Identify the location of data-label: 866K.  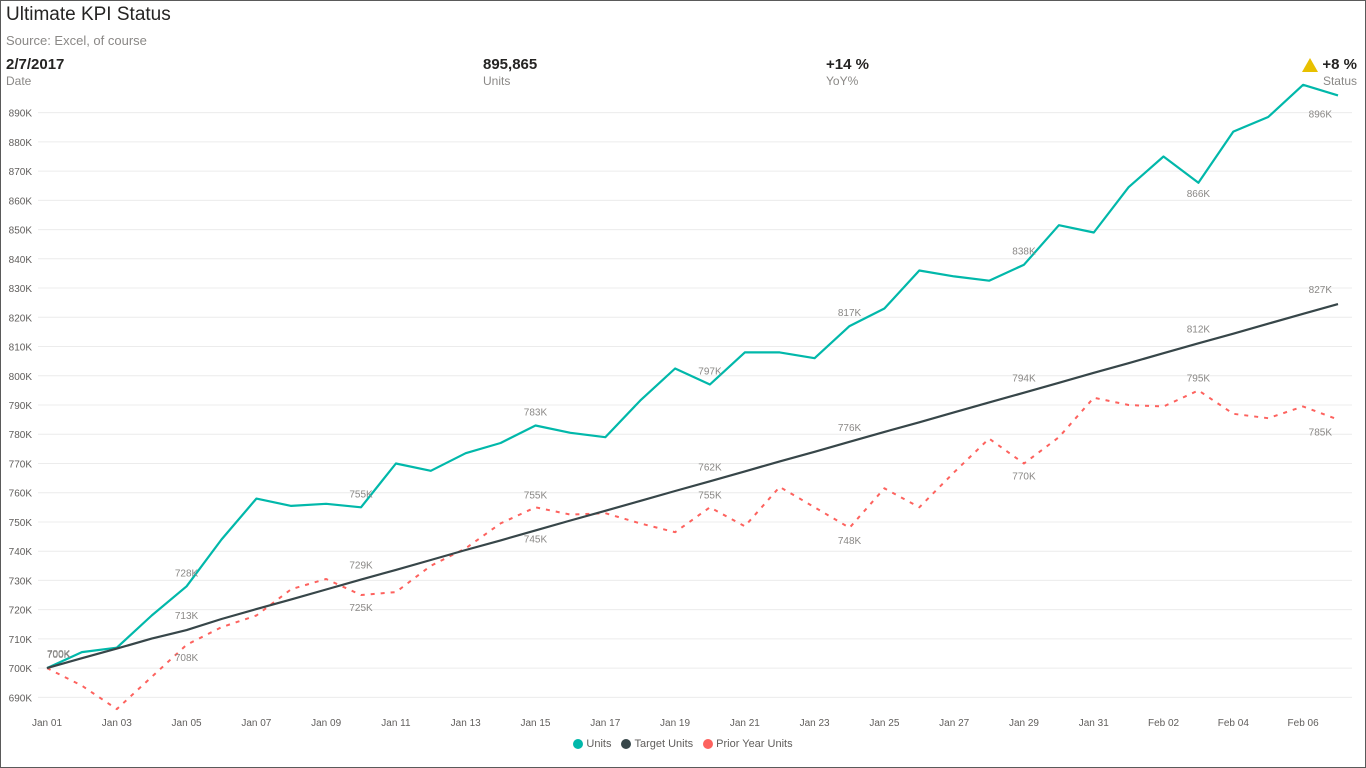
(1199, 194).